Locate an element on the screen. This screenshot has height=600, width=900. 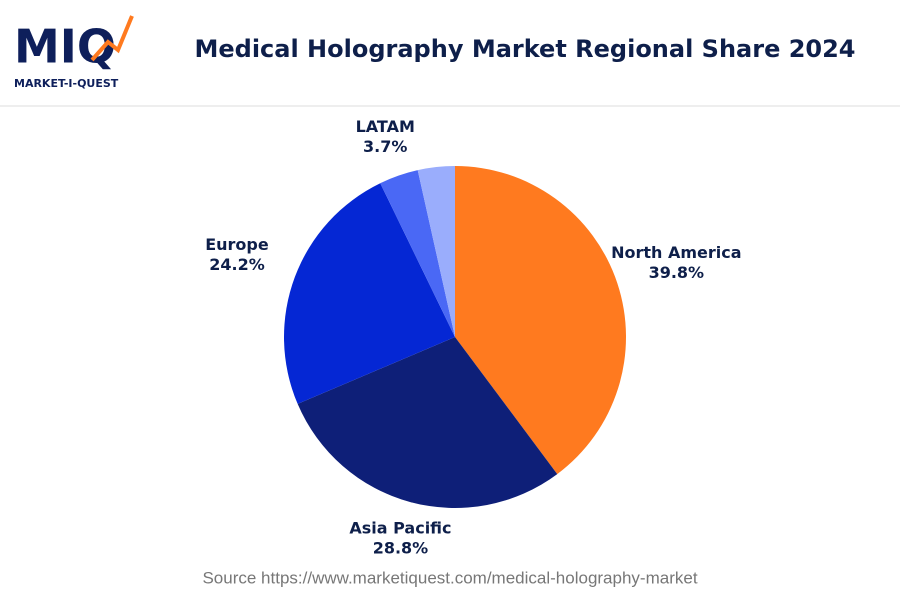
slice-label: LATAM is located at coordinates (385, 126).